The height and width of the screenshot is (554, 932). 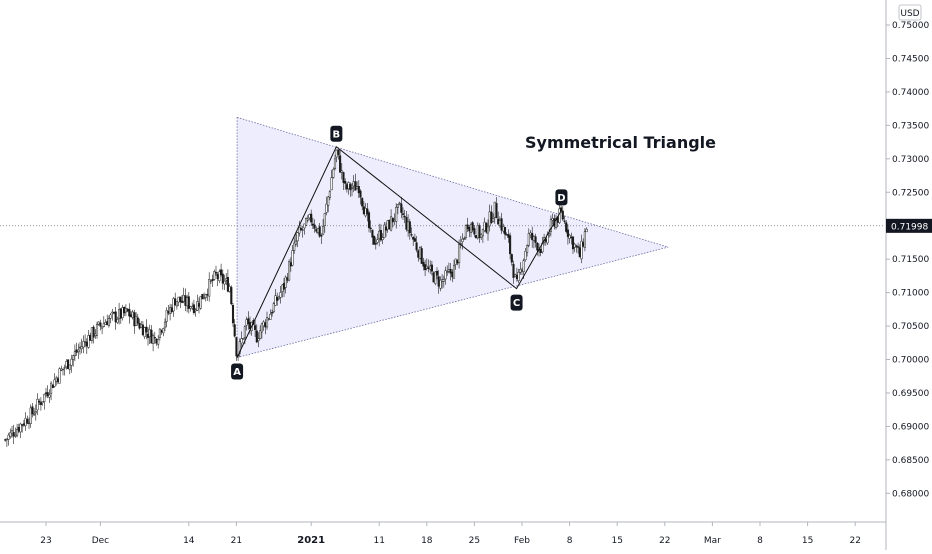 I want to click on x-tick-label: 22, so click(x=854, y=541).